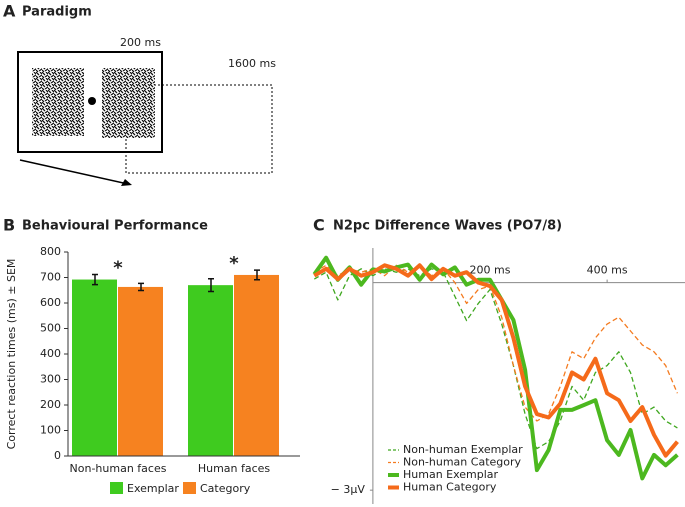  What do you see at coordinates (450, 487) in the screenshot?
I see `legend-label: Human Category` at bounding box center [450, 487].